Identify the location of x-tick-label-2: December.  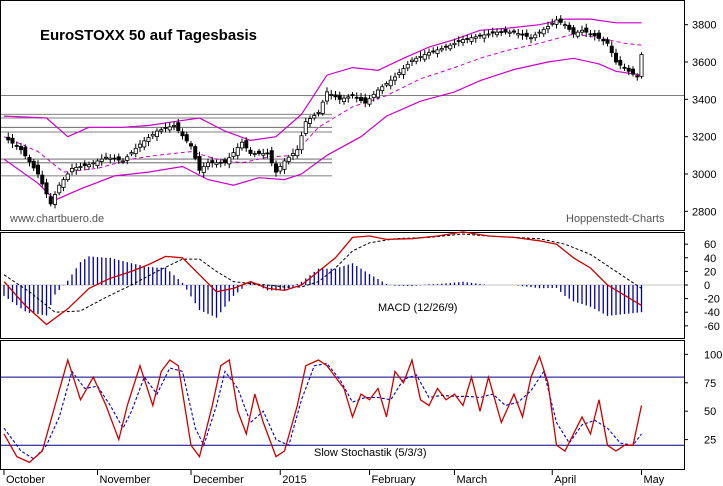
(218, 480).